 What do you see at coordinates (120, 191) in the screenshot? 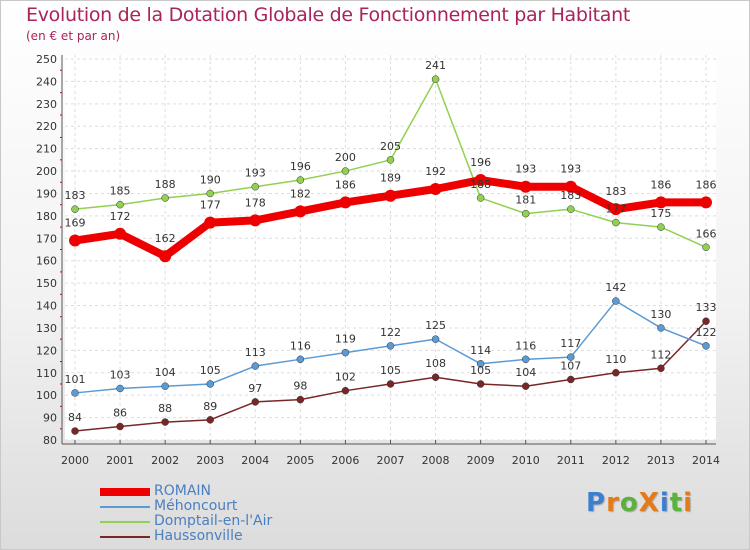
I see `data-label: 185` at bounding box center [120, 191].